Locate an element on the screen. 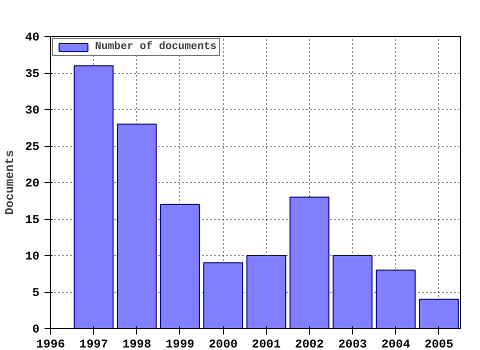 This screenshot has width=480, height=350. x-tick-label: 1997 is located at coordinates (93, 344).